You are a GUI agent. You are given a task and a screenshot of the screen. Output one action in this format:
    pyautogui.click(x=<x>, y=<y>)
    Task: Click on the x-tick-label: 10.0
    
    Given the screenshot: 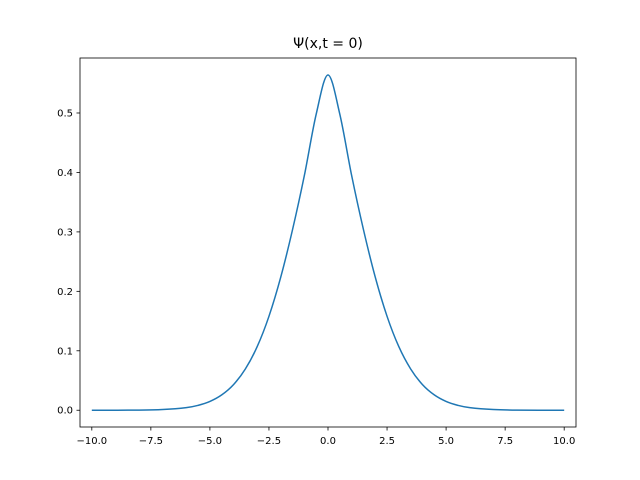 What is the action you would take?
    pyautogui.click(x=564, y=441)
    